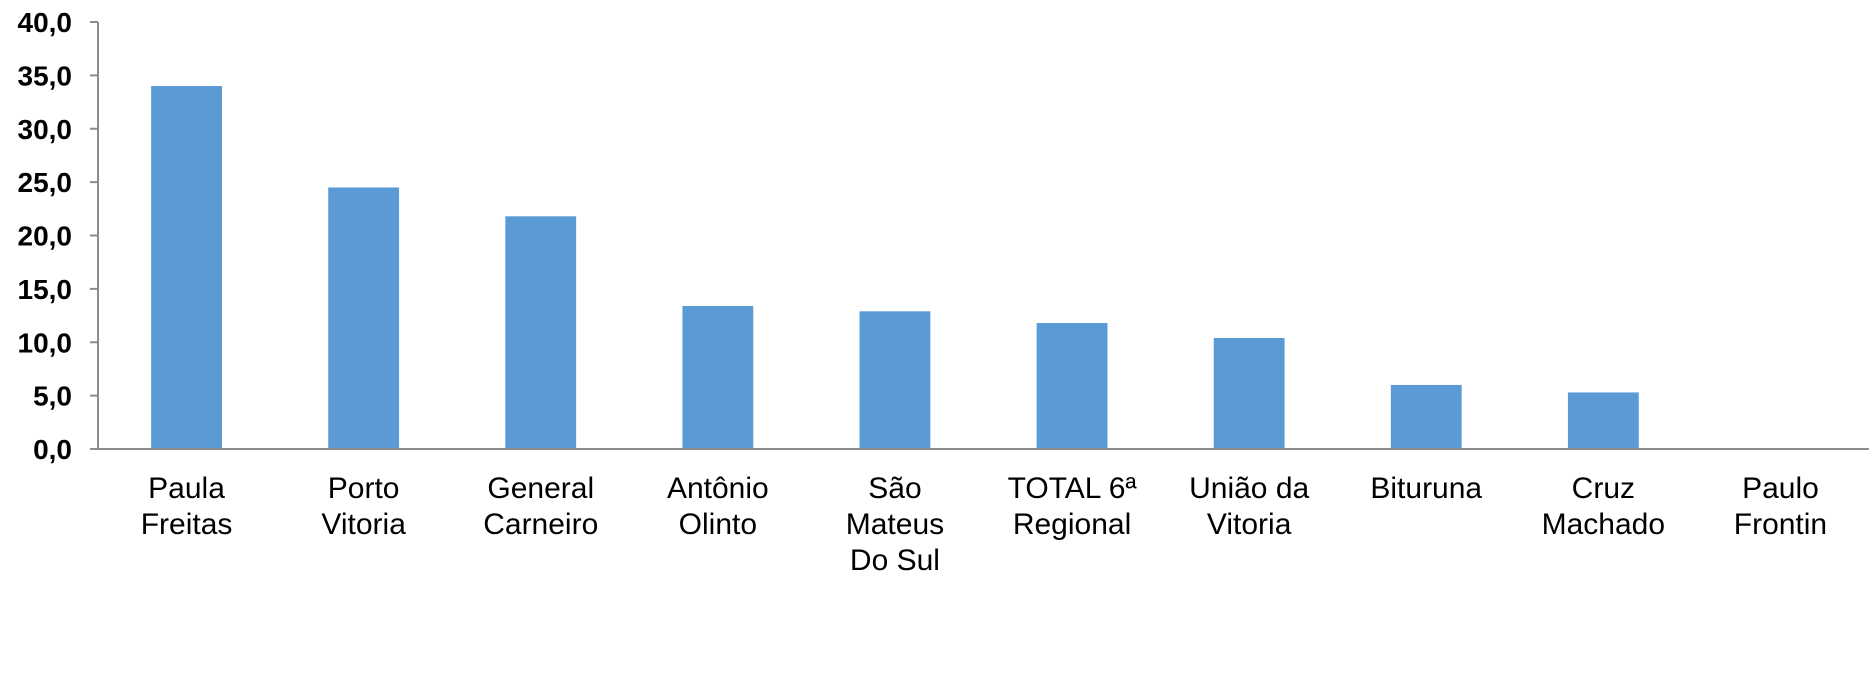  I want to click on x-tick-label: União da Vitoria, so click(1249, 506).